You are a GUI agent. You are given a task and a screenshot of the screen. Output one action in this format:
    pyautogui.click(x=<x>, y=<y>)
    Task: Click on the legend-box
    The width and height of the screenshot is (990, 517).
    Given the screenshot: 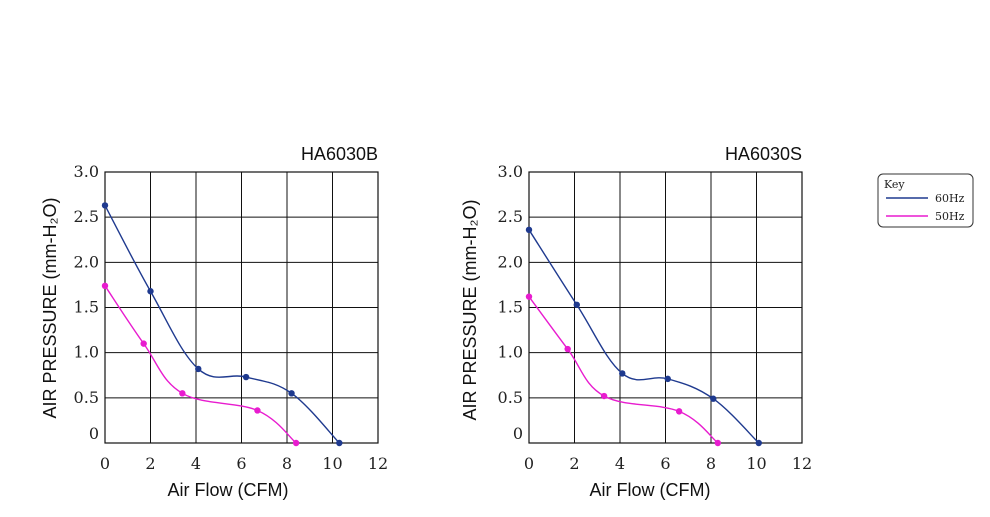 What is the action you would take?
    pyautogui.click(x=925, y=200)
    